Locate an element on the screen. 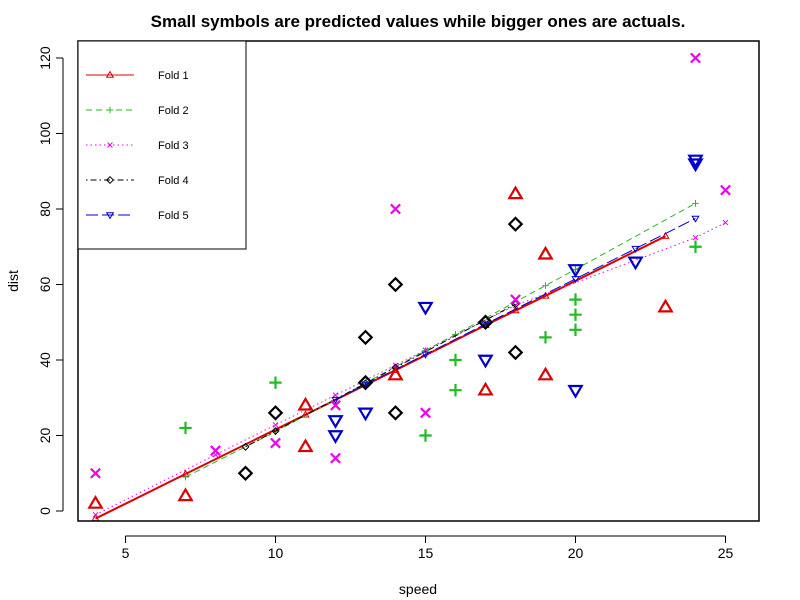 This screenshot has width=800, height=600. fold5-prediction-line is located at coordinates (515, 309).